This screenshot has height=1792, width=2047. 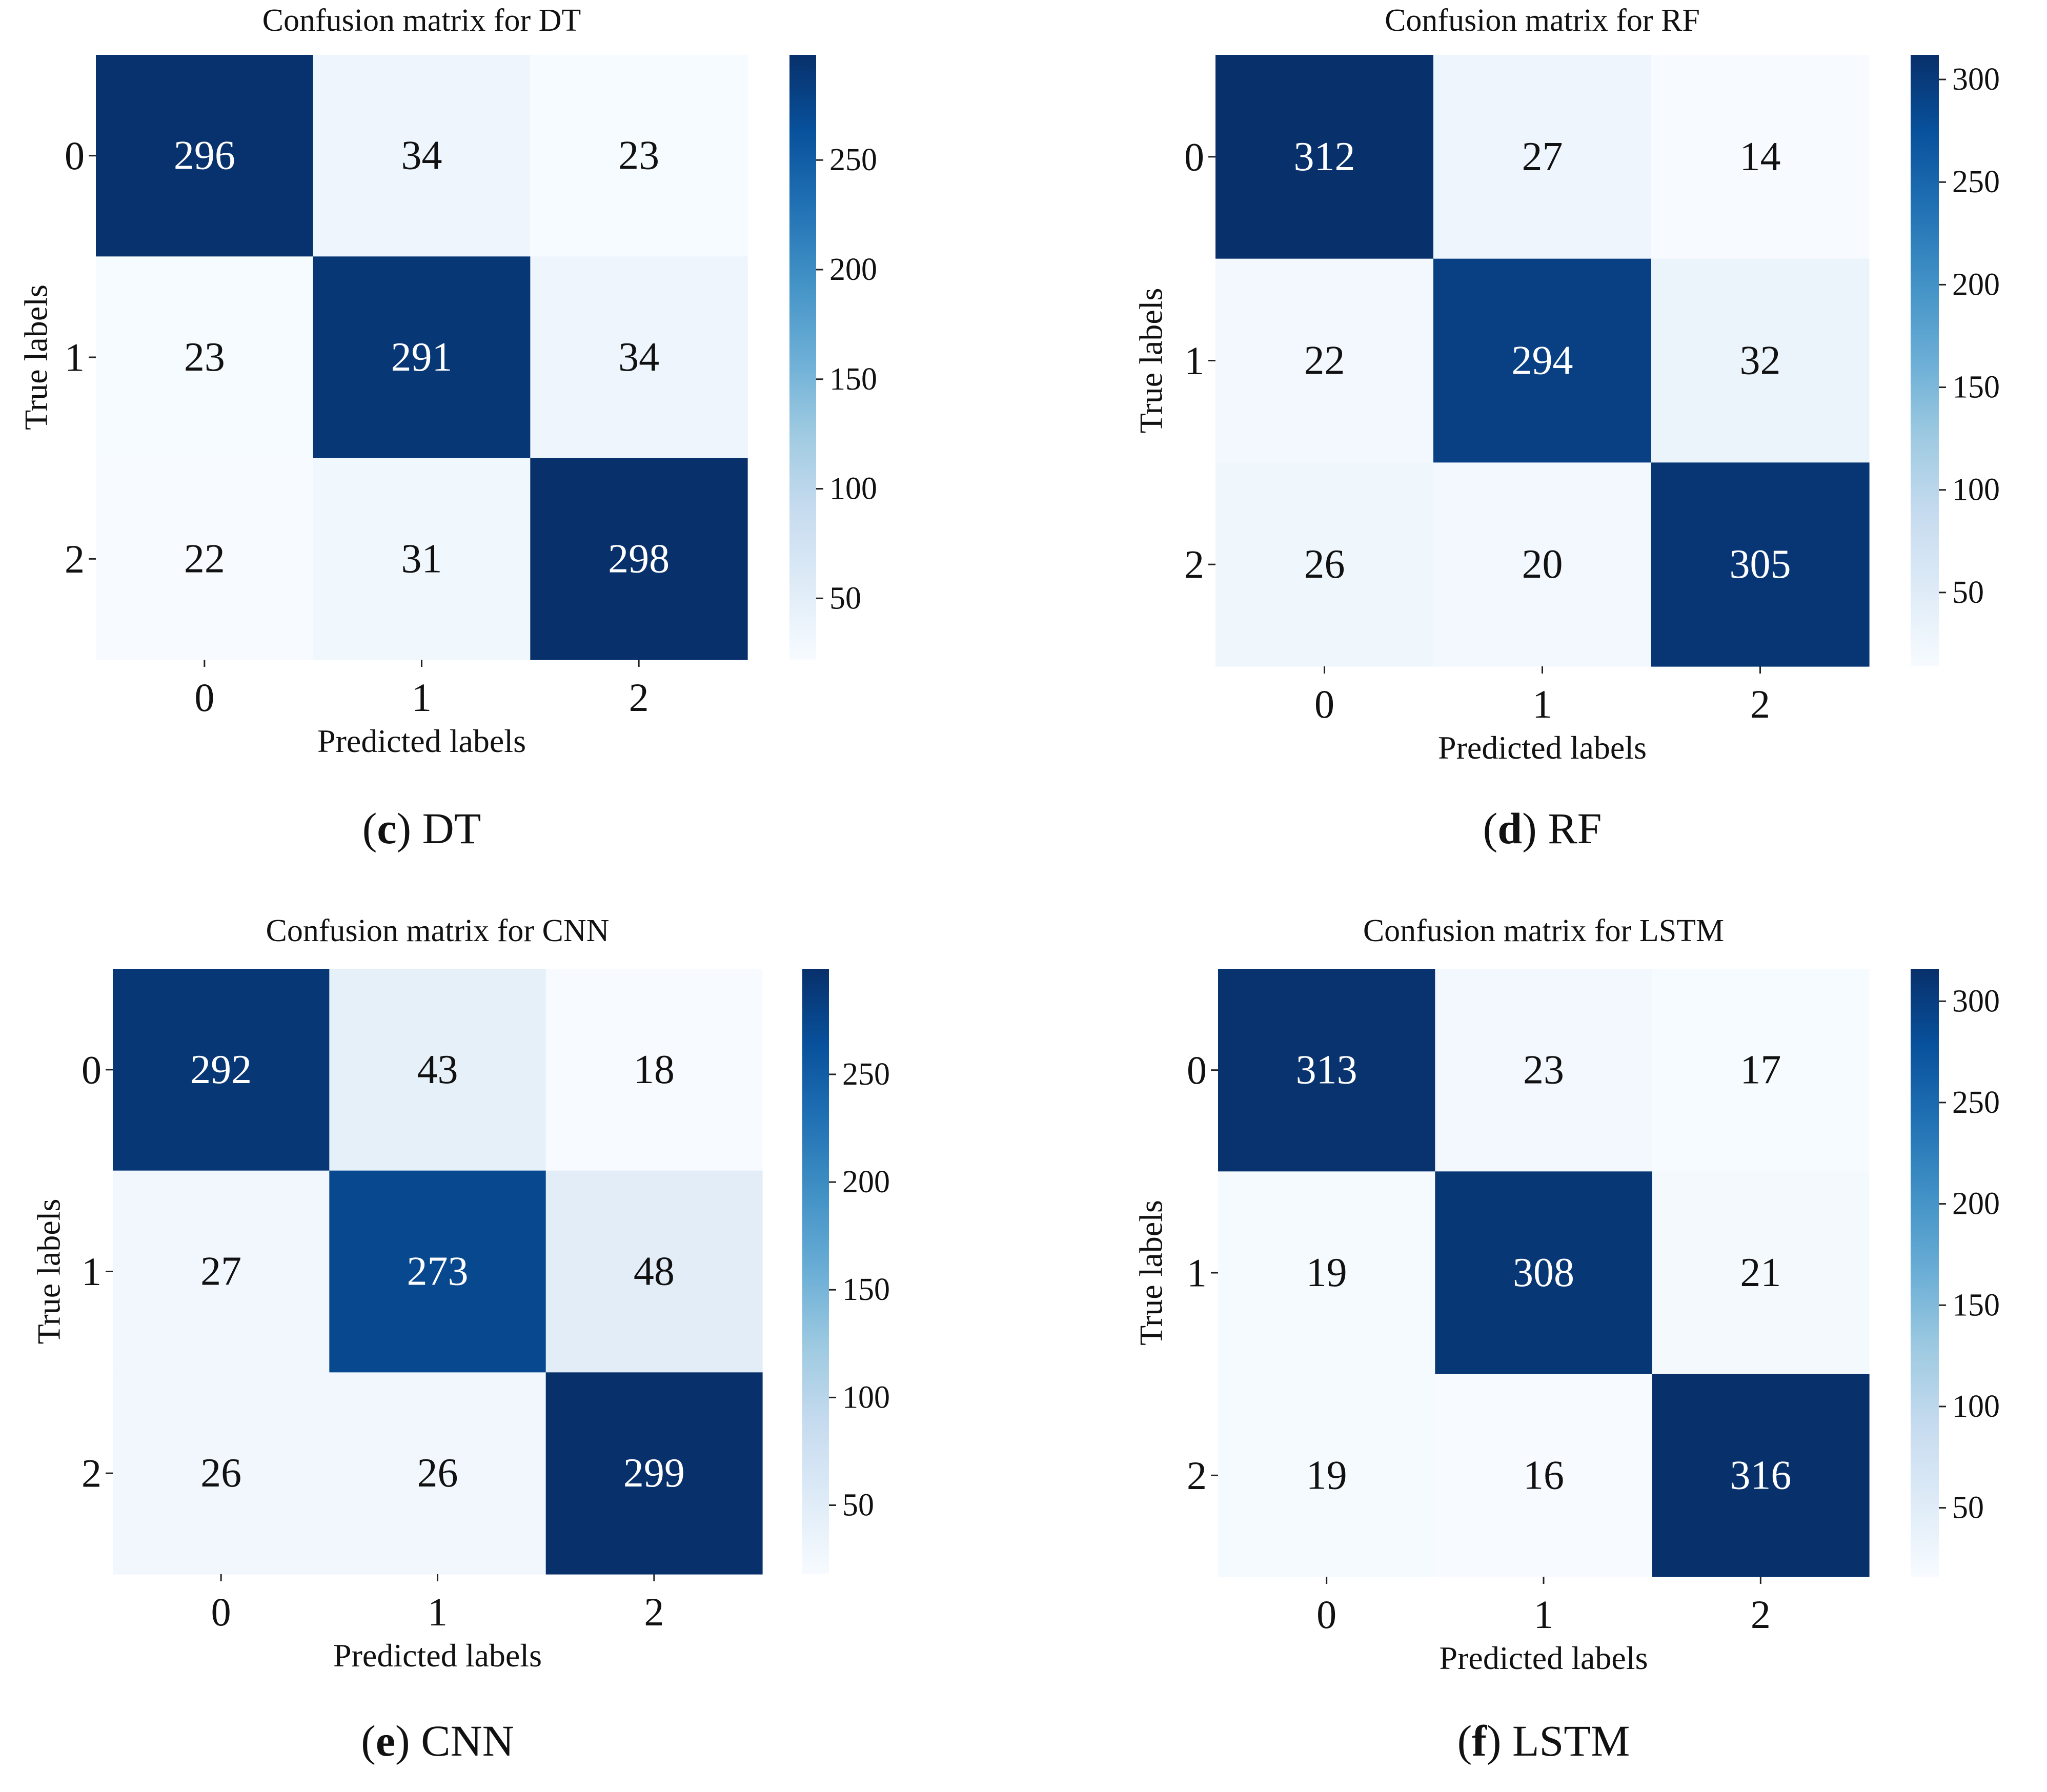 What do you see at coordinates (1543, 931) in the screenshot?
I see `chart-title: Confusion matrix for LSTM` at bounding box center [1543, 931].